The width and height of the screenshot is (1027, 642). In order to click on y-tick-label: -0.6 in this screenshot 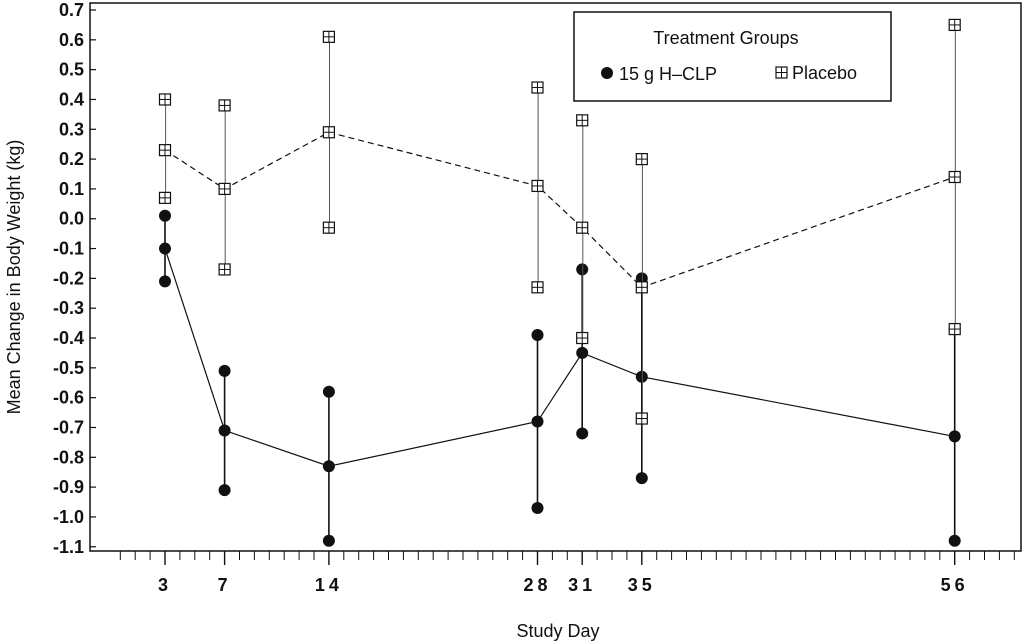, I will do `click(68, 398)`.